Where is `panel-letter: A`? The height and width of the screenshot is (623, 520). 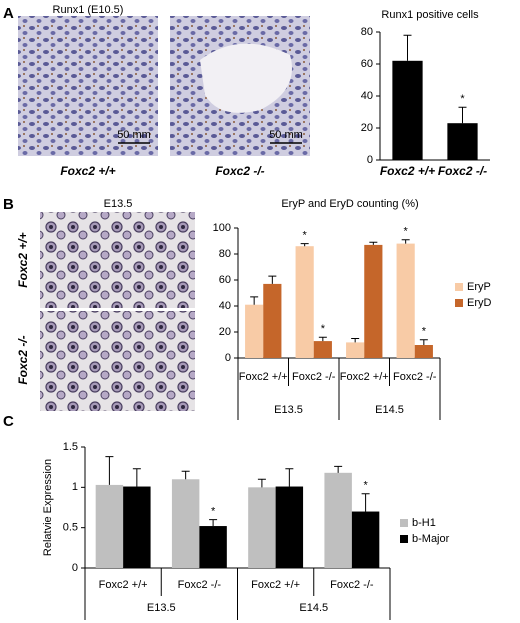
panel-letter: A is located at coordinates (8, 13).